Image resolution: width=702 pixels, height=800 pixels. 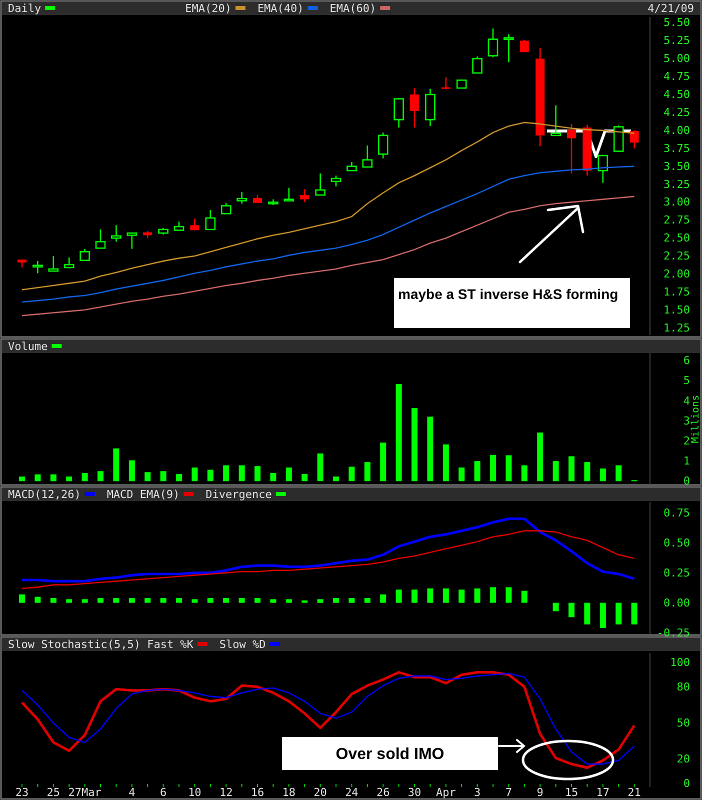 I want to click on y-tick-label: 5.00, so click(x=677, y=59).